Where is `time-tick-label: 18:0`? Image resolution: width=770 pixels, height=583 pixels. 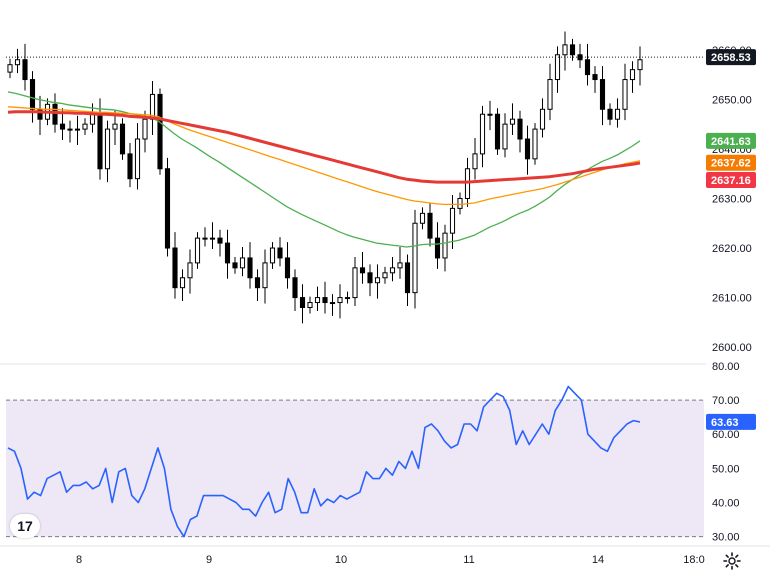
time-tick-label: 18:0 is located at coordinates (693, 560).